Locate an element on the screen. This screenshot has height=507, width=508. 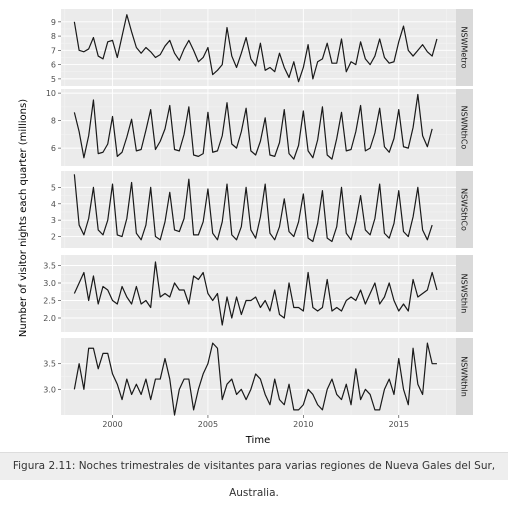
panel-NSWSthCo: 2 3 4 5 NSWSthCo is located at coordinates (262, 209).